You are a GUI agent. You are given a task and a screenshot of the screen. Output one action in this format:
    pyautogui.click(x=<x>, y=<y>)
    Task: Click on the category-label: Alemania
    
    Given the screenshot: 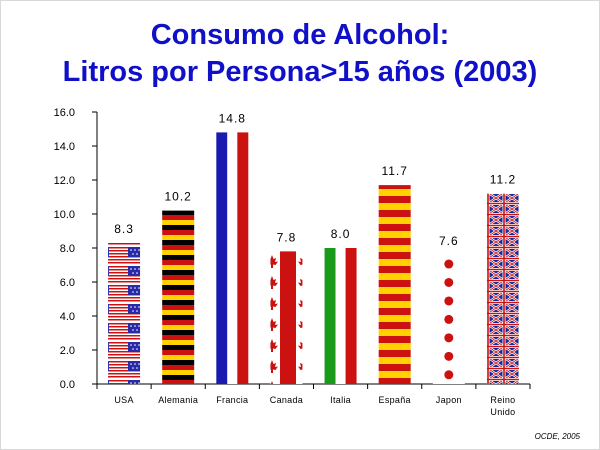 What is the action you would take?
    pyautogui.click(x=178, y=400)
    